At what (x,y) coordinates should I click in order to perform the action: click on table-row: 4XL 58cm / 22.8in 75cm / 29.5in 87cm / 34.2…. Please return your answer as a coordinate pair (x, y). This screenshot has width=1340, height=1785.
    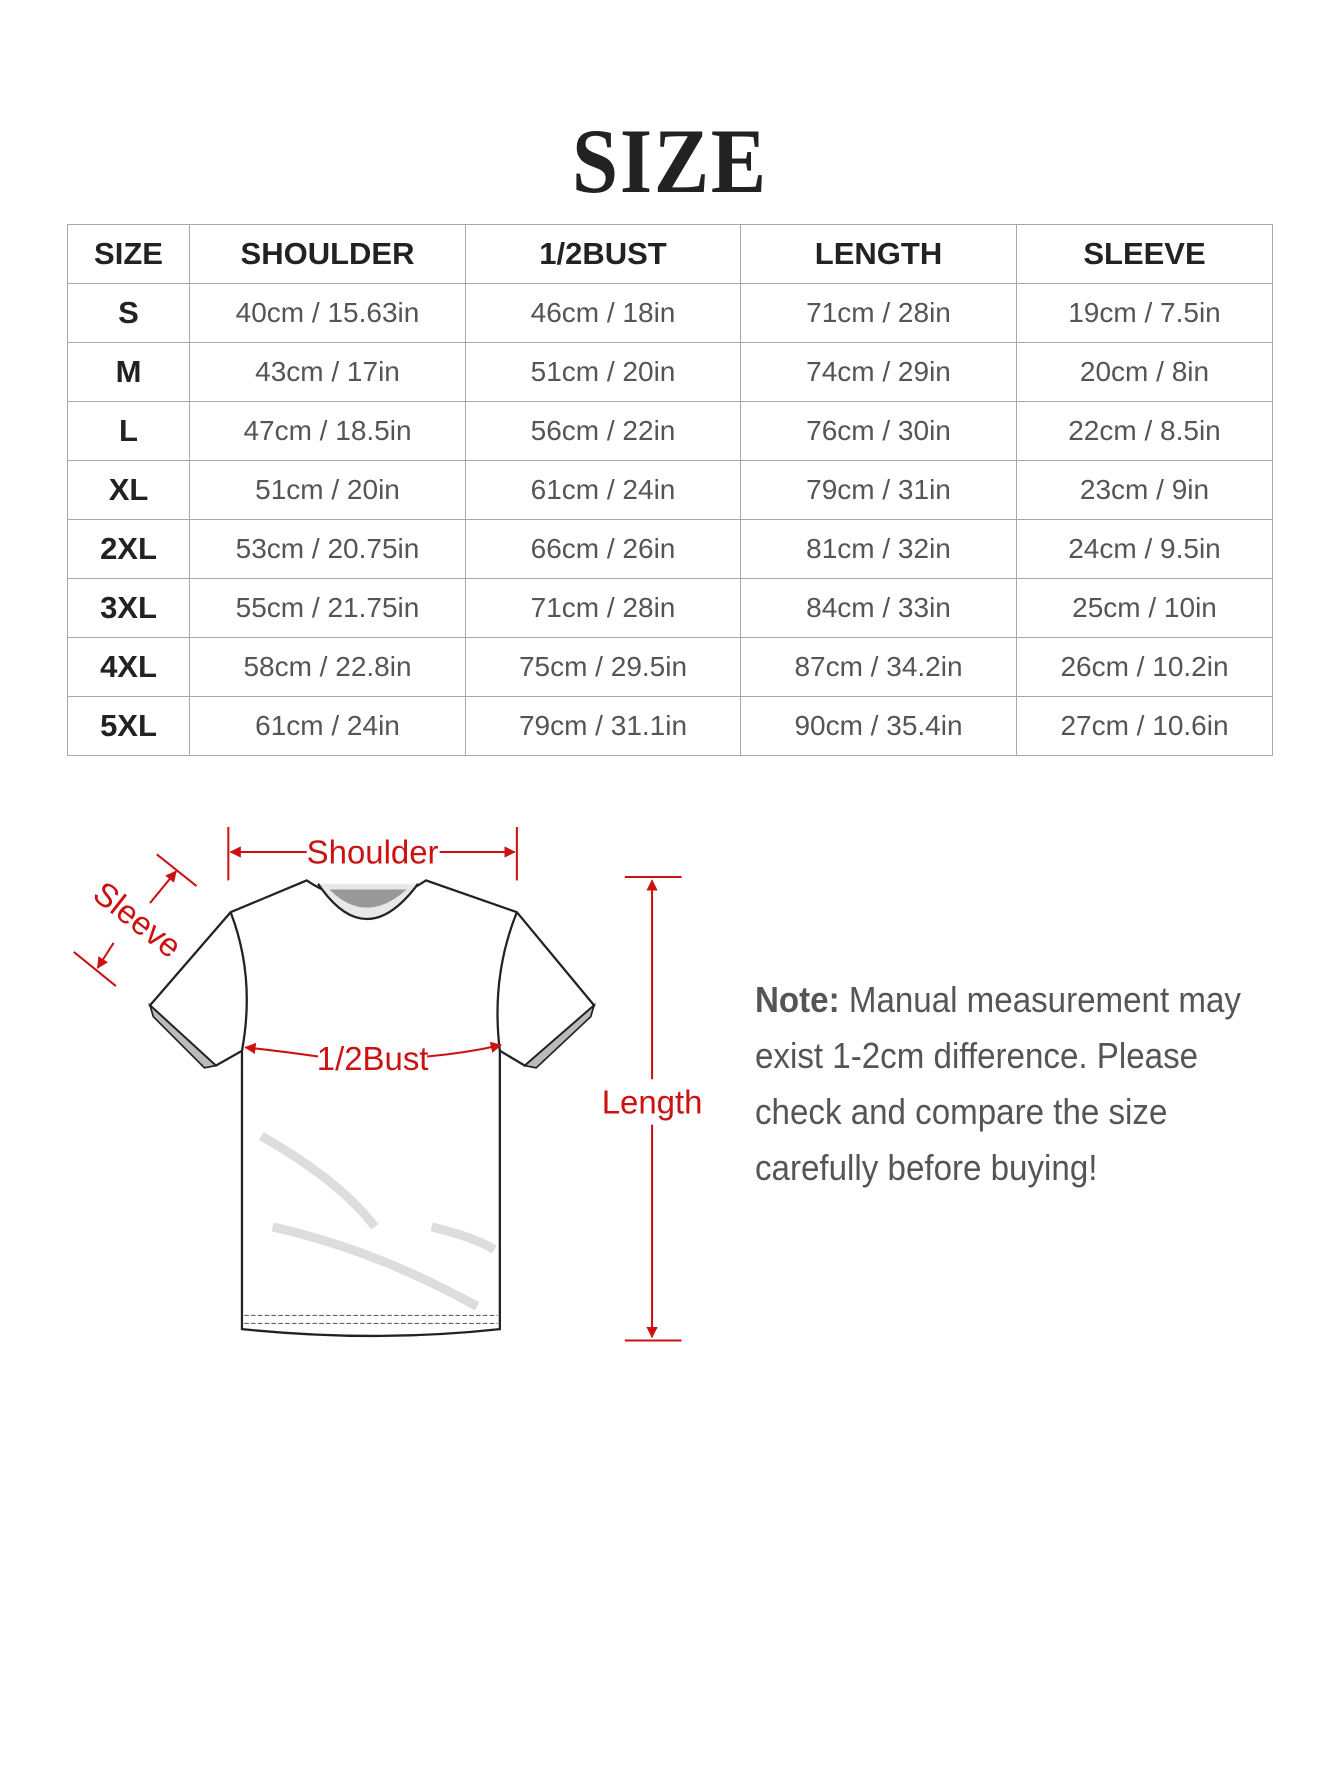
    Looking at the image, I should click on (670, 667).